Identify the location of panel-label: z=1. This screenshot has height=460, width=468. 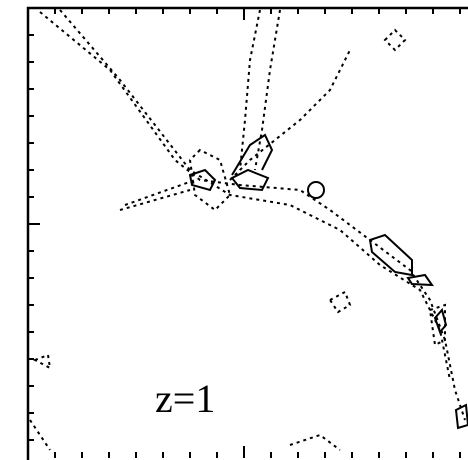
(185, 398).